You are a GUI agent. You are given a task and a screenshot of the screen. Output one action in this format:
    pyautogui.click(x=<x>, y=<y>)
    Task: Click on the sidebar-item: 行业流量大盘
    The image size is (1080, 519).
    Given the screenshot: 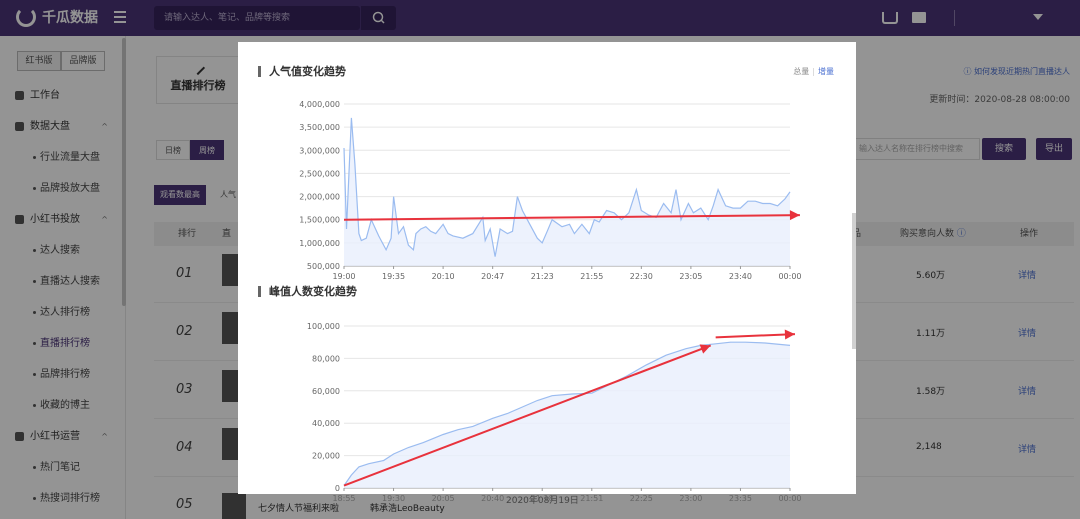 What is the action you would take?
    pyautogui.click(x=61, y=157)
    